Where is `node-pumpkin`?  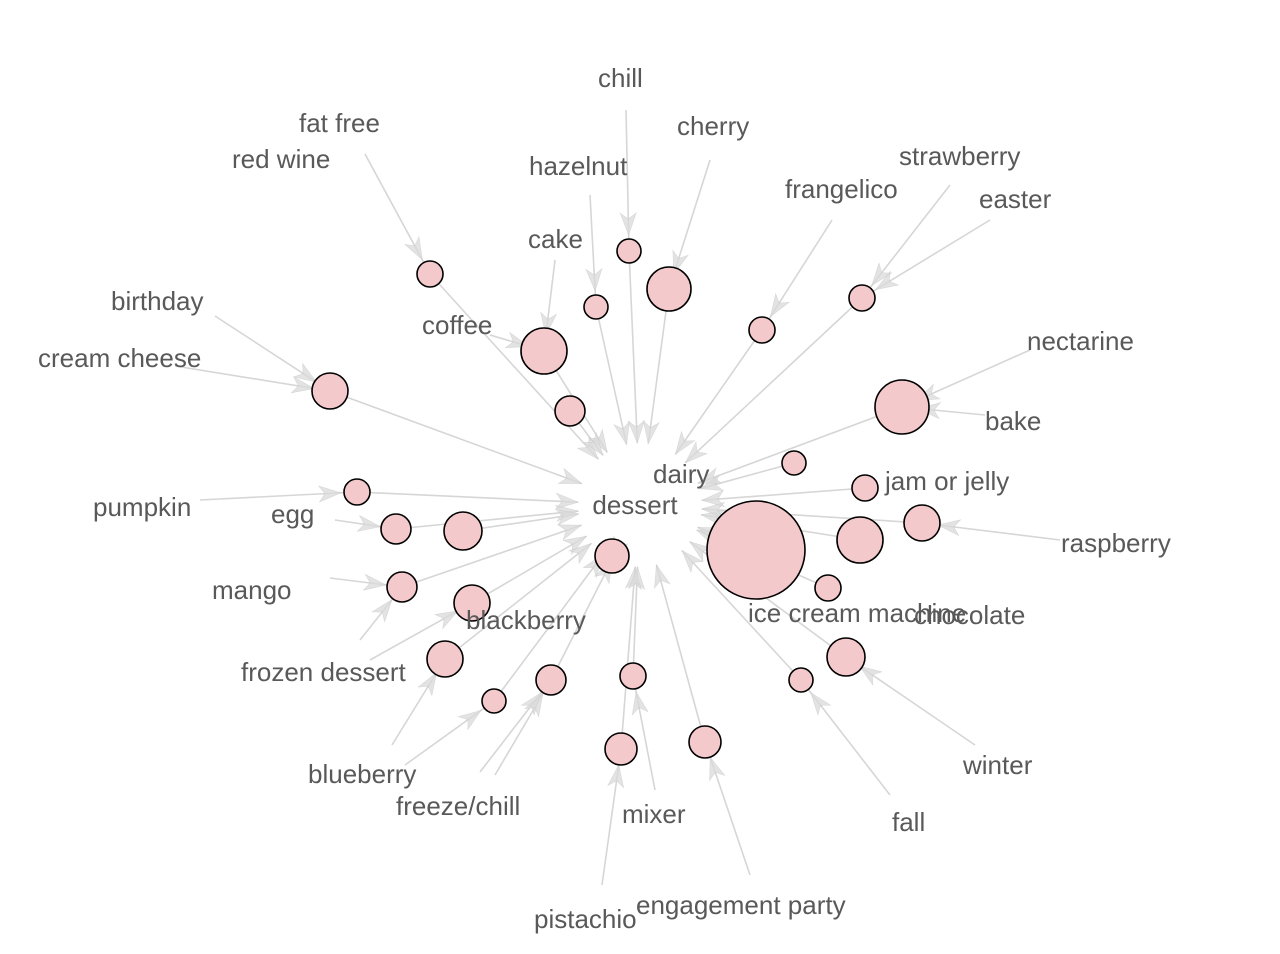
node-pumpkin is located at coordinates (357, 492).